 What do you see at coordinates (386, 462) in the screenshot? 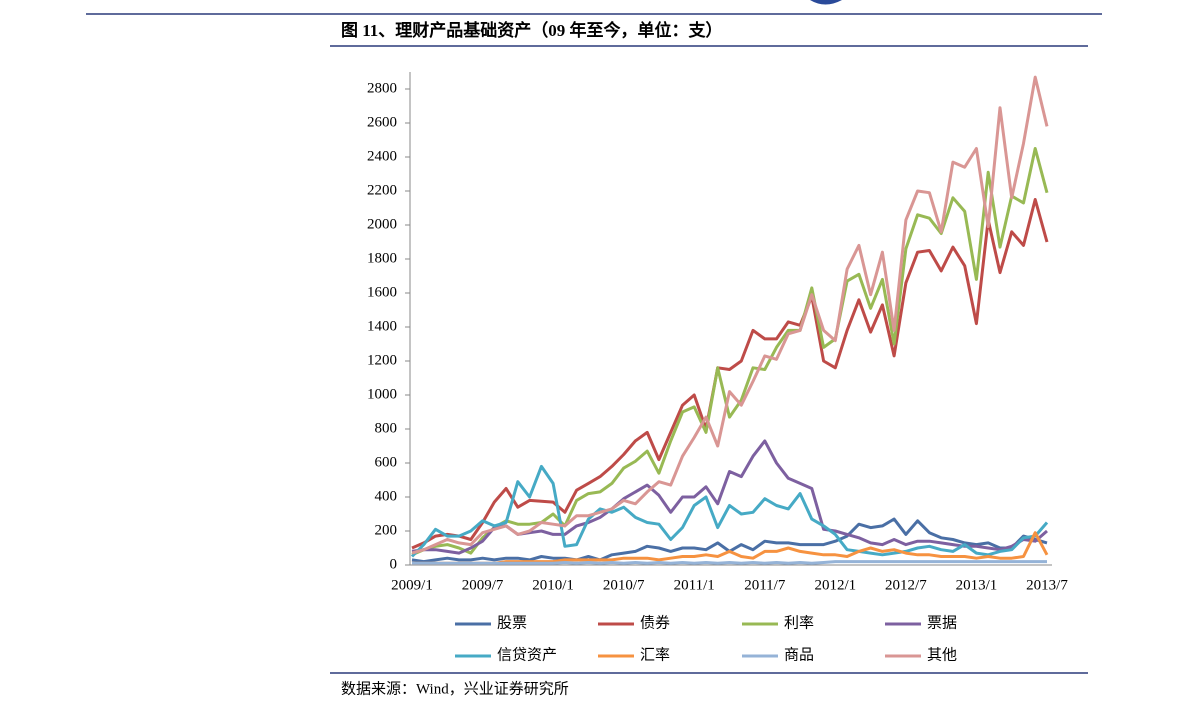
I see `y-tick-label: 600` at bounding box center [386, 462].